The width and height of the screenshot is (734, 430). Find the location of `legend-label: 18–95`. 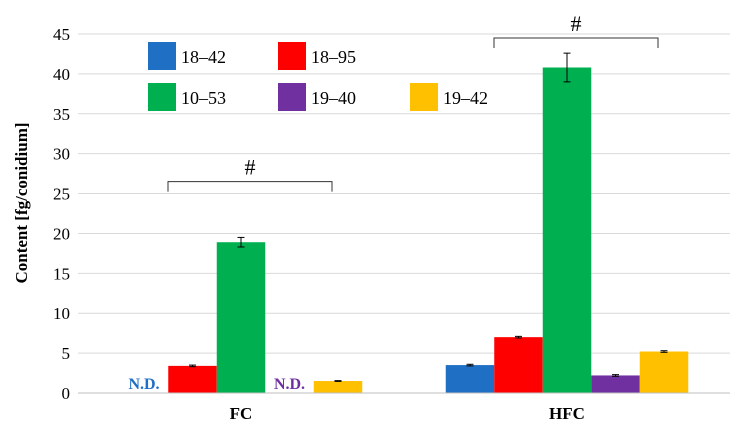

legend-label: 18–95 is located at coordinates (333, 57).